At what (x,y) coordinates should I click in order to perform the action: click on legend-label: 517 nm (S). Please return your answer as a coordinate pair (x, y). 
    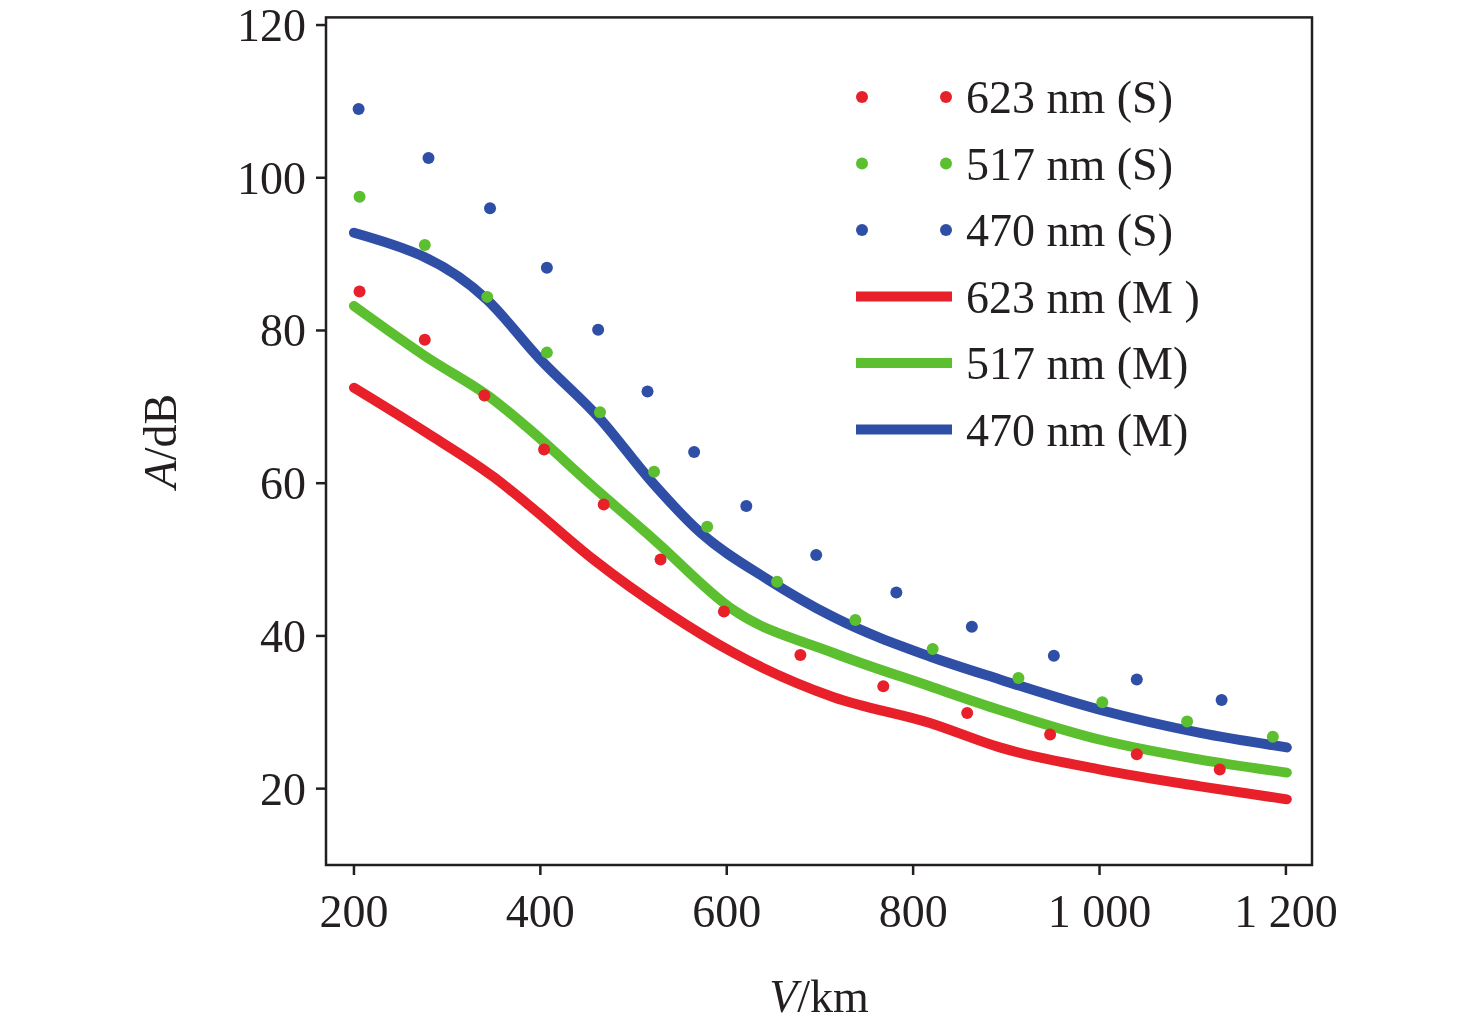
    Looking at the image, I should click on (1069, 164).